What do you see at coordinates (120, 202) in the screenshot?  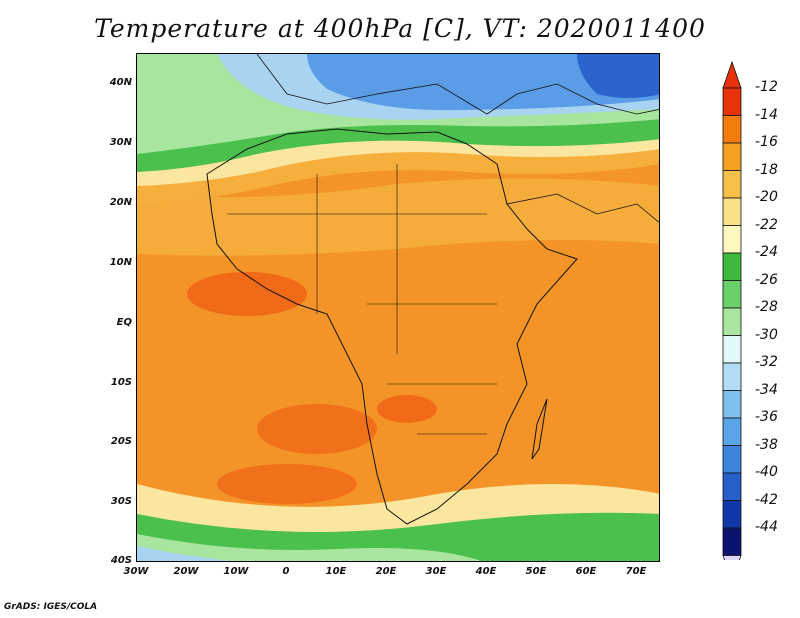 I see `lat-label-20n: 20N` at bounding box center [120, 202].